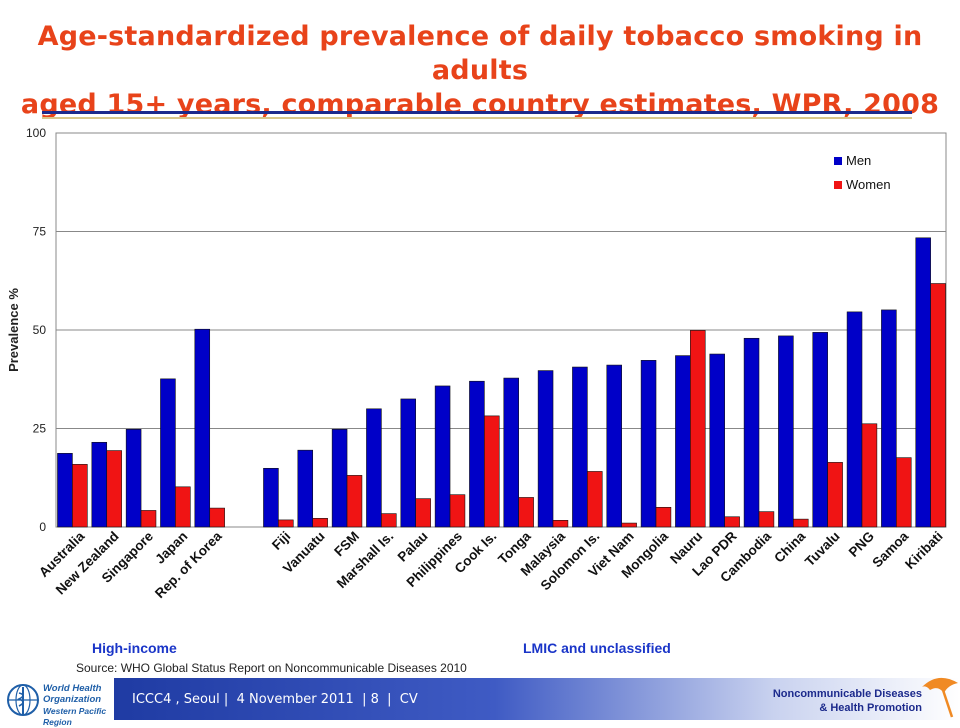 This screenshot has height=728, width=960. I want to click on x-tick-label: FSM, so click(346, 544).